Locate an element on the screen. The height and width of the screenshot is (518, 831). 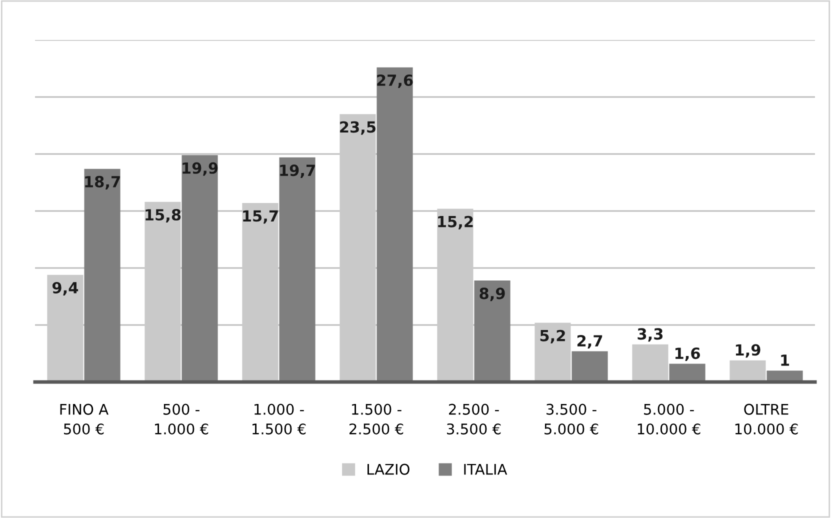
data-label: 27,6 is located at coordinates (395, 81).